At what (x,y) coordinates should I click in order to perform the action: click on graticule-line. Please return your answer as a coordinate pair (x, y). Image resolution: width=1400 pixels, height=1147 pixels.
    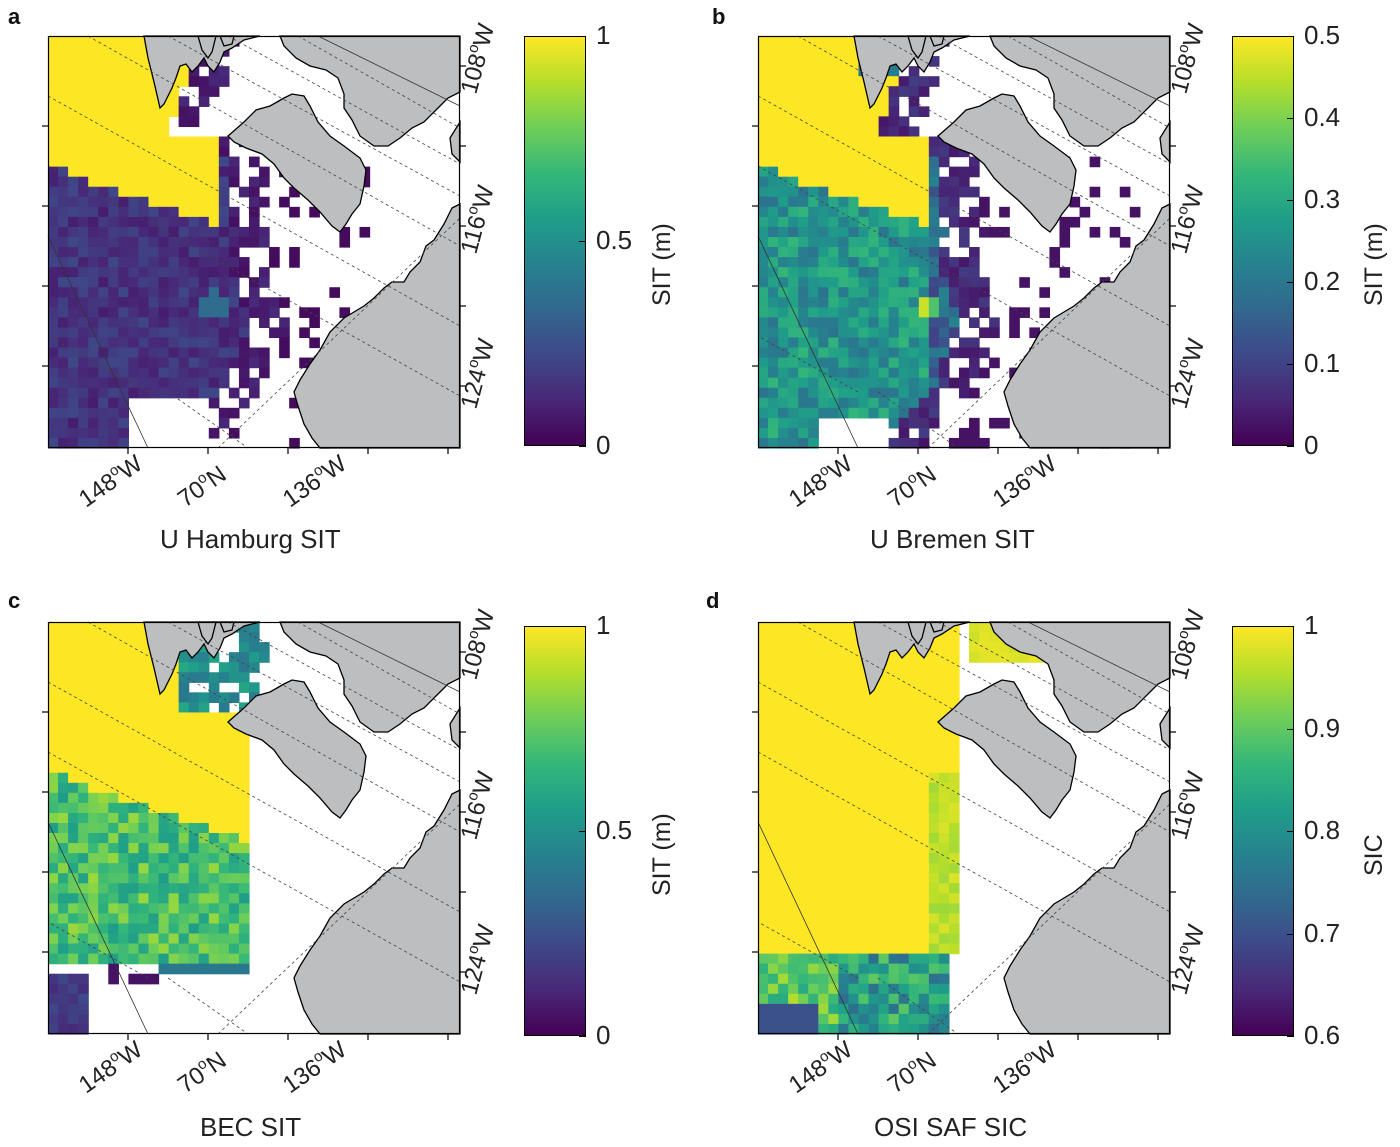
    Looking at the image, I should click on (389, 657).